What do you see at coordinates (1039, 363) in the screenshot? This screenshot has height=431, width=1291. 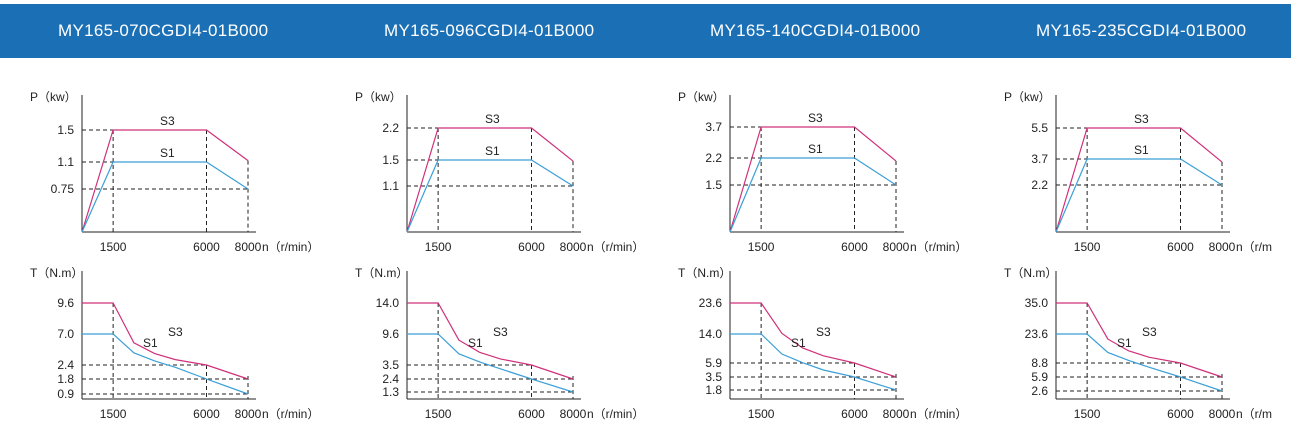 I see `y-tick-label: 8.8` at bounding box center [1039, 363].